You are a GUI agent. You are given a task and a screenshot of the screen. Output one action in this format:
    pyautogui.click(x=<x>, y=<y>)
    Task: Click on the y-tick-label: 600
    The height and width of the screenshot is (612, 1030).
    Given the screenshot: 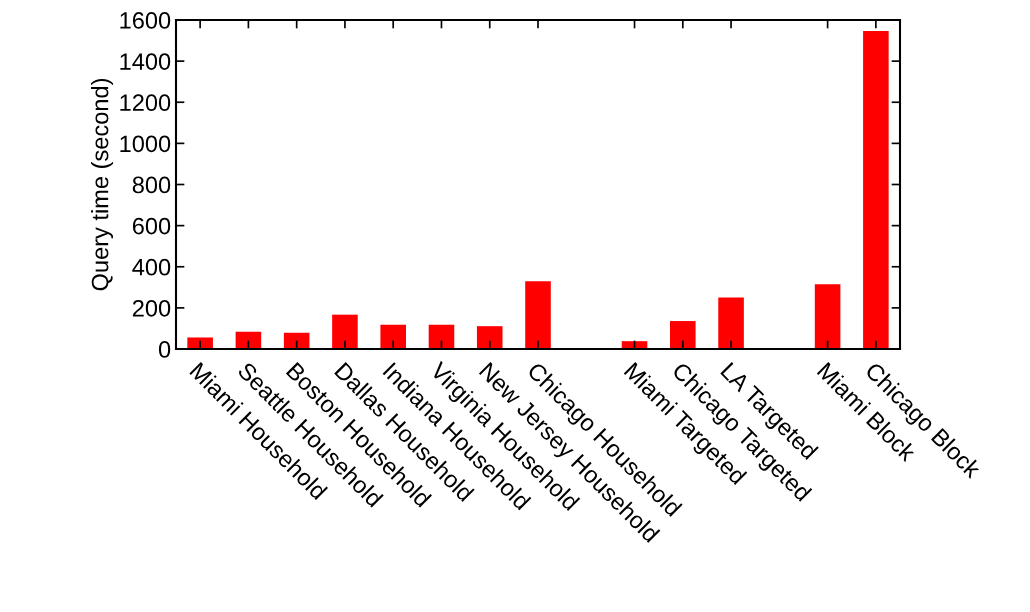 What is the action you would take?
    pyautogui.click(x=151, y=226)
    